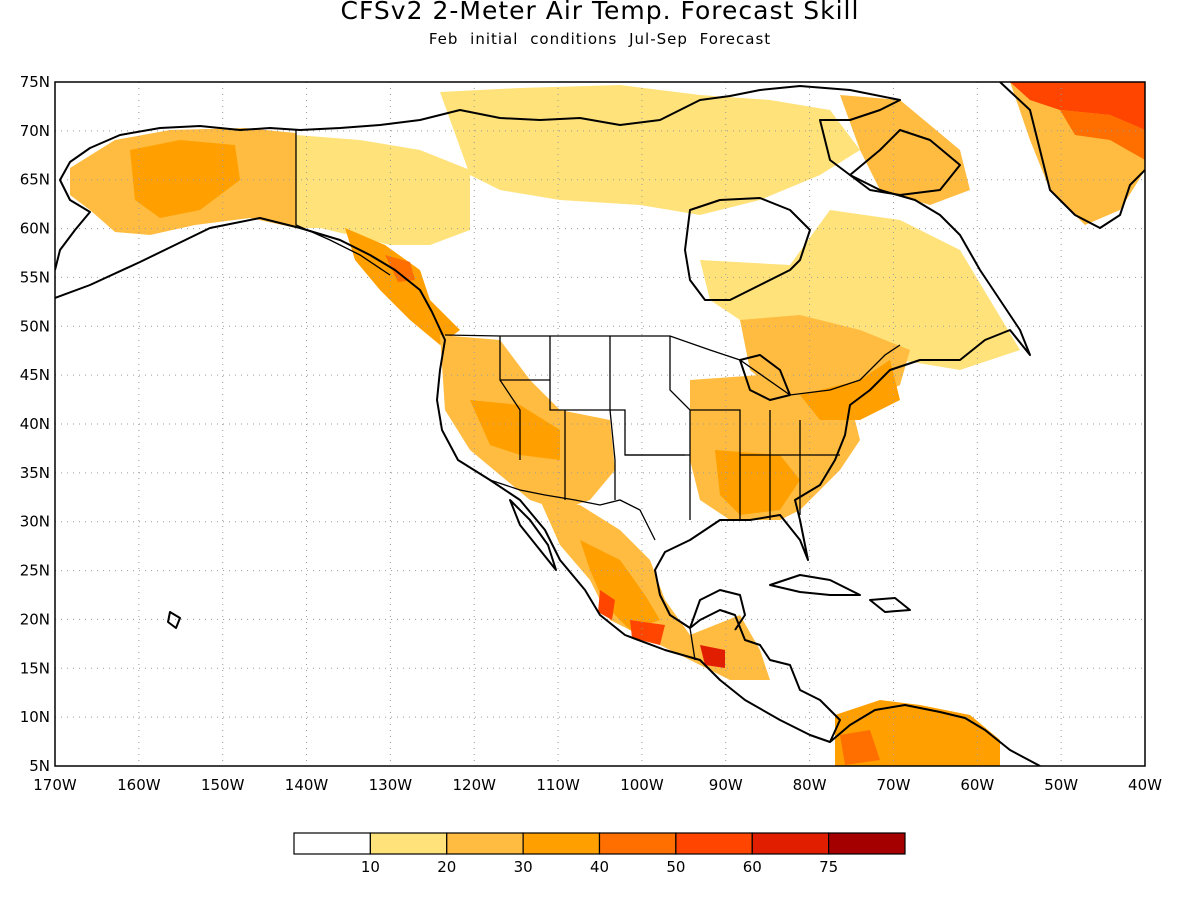  What do you see at coordinates (650, 150) in the screenshot?
I see `shade-canada-arctic` at bounding box center [650, 150].